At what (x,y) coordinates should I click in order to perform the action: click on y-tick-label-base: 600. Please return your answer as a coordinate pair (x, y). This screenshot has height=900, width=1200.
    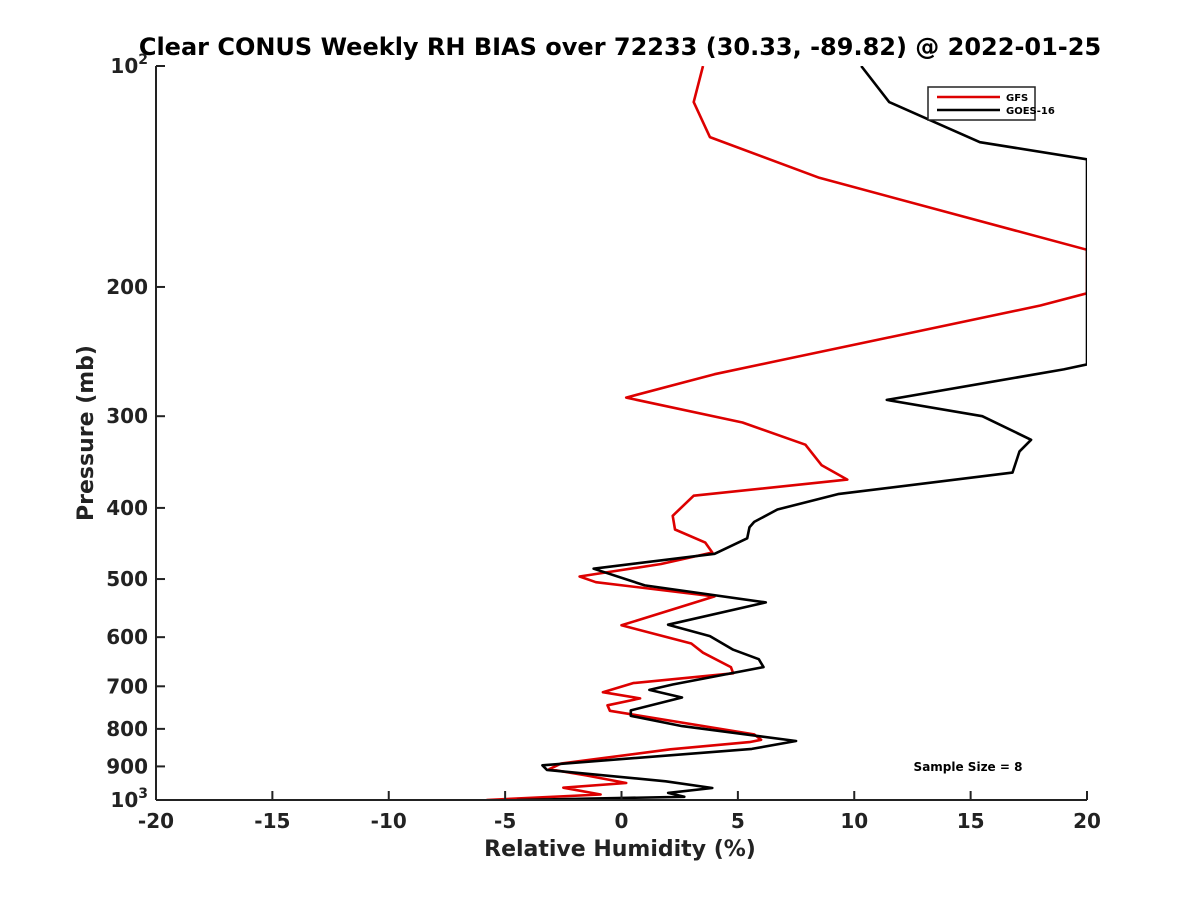
    Looking at the image, I should click on (127, 637).